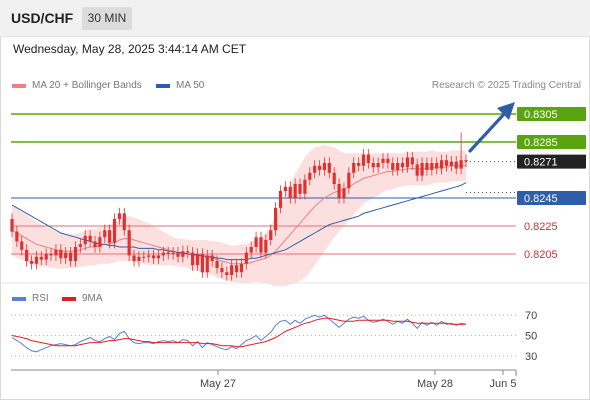 Image resolution: width=590 pixels, height=400 pixels. Describe the element at coordinates (541, 227) in the screenshot. I see `price-label-0.8225: 0.8225` at that location.